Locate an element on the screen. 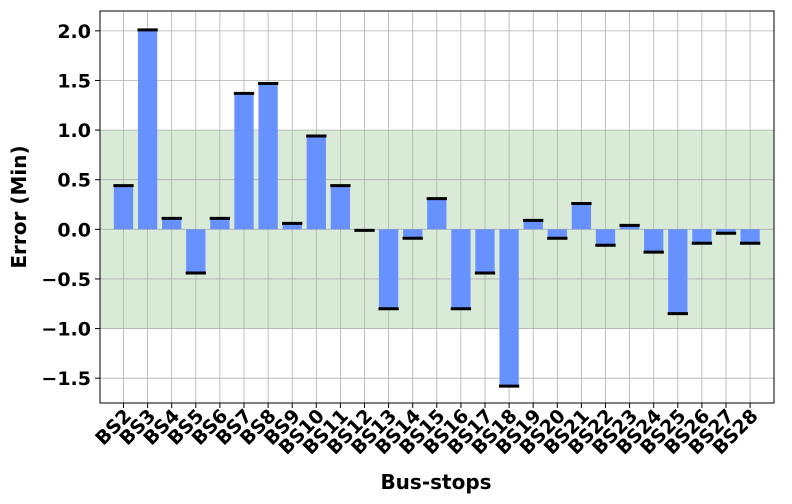 The width and height of the screenshot is (792, 504). y-tick-label: −1.5 is located at coordinates (66, 379).